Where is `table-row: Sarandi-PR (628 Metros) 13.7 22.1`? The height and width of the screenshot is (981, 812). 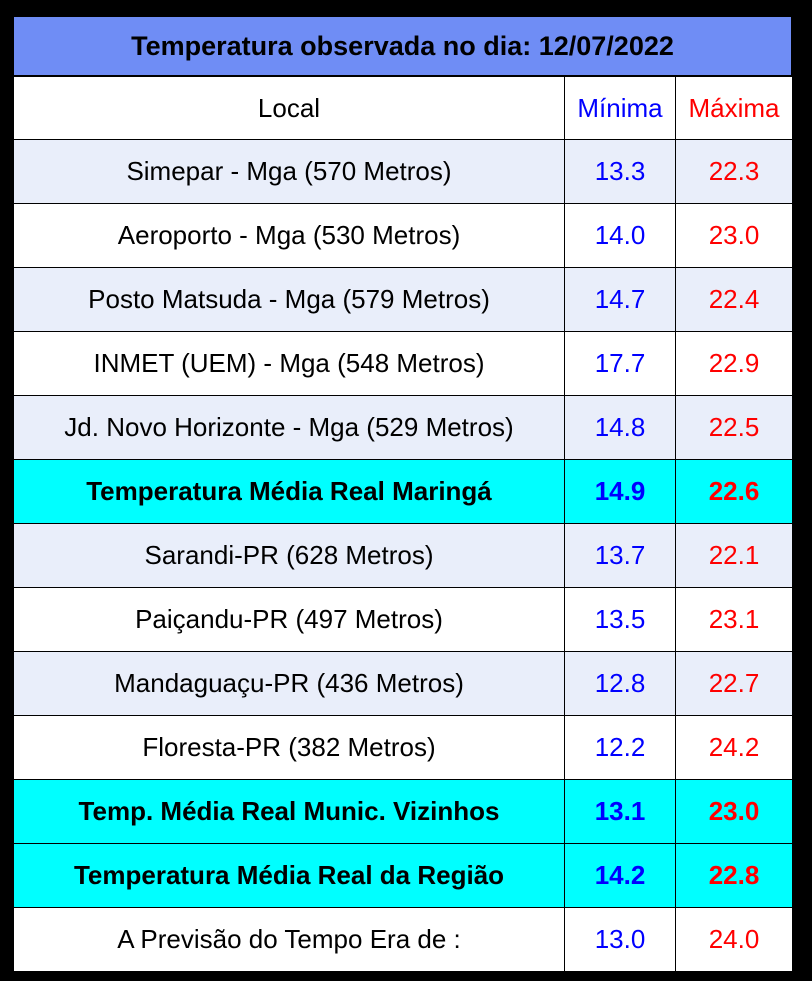 table-row: Sarandi-PR (628 Metros) 13.7 22.1 is located at coordinates (403, 555).